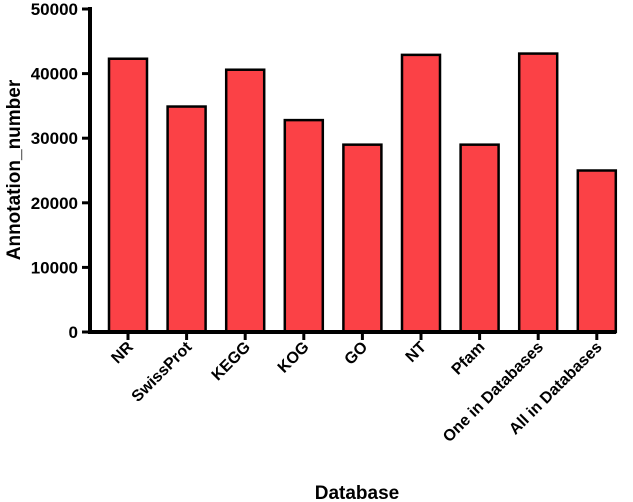 The height and width of the screenshot is (502, 633). Describe the element at coordinates (122, 352) in the screenshot. I see `x-category-label: NR` at that location.